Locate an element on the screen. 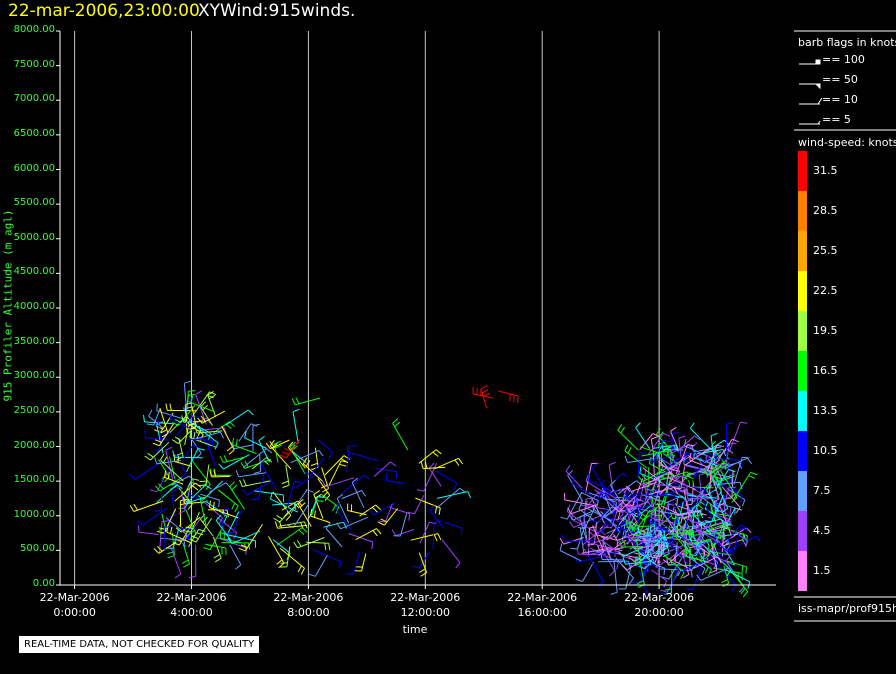 This screenshot has height=674, width=896. y-tick-label: 3000.00 is located at coordinates (34, 376).